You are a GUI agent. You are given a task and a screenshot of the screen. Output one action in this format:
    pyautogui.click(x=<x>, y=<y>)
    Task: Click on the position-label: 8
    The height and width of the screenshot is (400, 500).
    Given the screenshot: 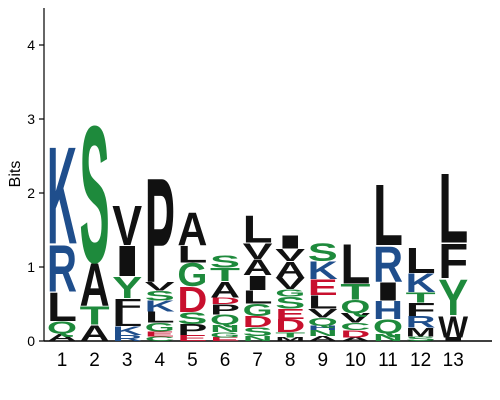 What is the action you would take?
    pyautogui.click(x=290, y=360)
    